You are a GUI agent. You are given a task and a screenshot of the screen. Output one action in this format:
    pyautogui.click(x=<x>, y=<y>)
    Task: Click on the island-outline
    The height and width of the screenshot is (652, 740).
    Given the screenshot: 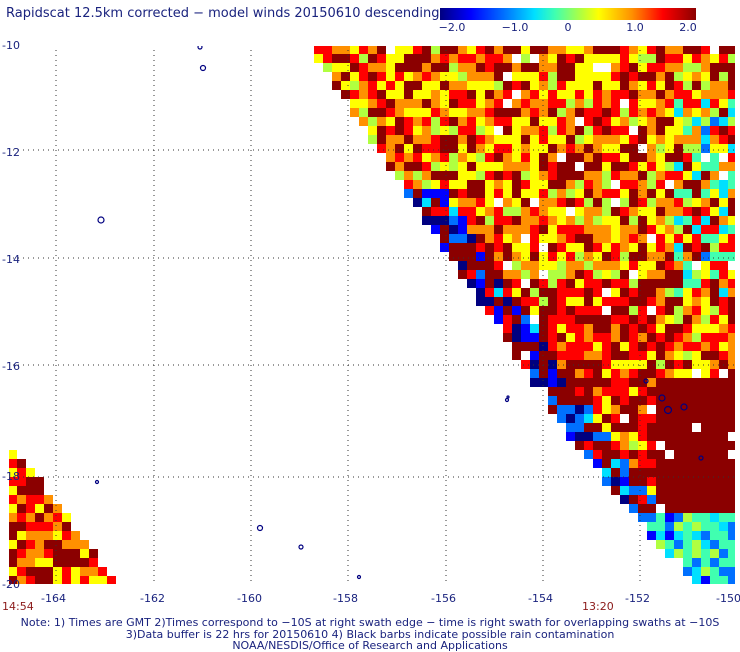 What is the action you would take?
    pyautogui.click(x=507, y=400)
    